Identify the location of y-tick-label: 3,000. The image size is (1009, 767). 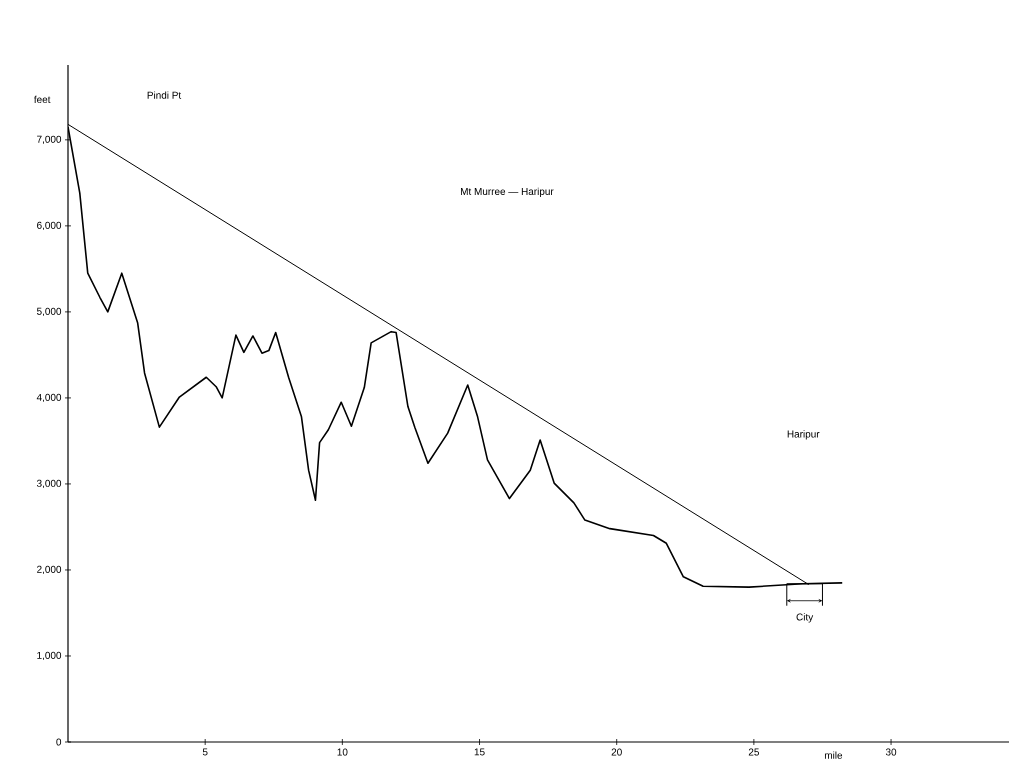
(49, 484).